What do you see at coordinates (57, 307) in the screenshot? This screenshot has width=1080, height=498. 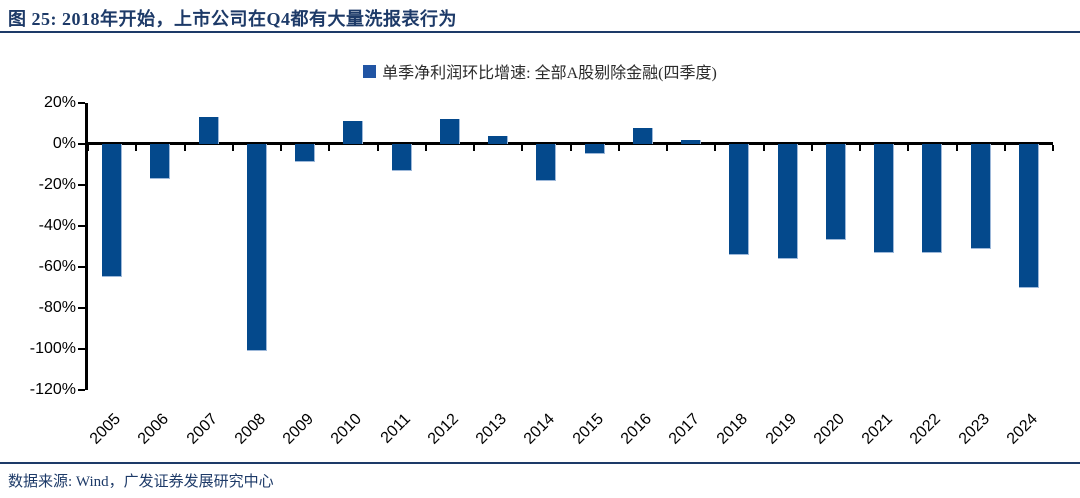 I see `y-tick-label: -80%` at bounding box center [57, 307].